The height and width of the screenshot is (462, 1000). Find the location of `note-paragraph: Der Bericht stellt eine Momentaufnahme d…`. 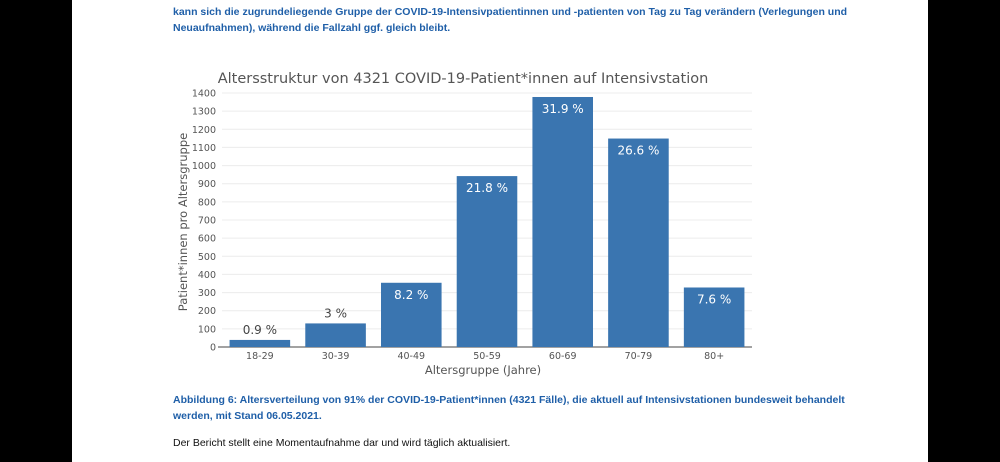

note-paragraph: Der Bericht stellt eine Momentaufnahme d… is located at coordinates (342, 443).